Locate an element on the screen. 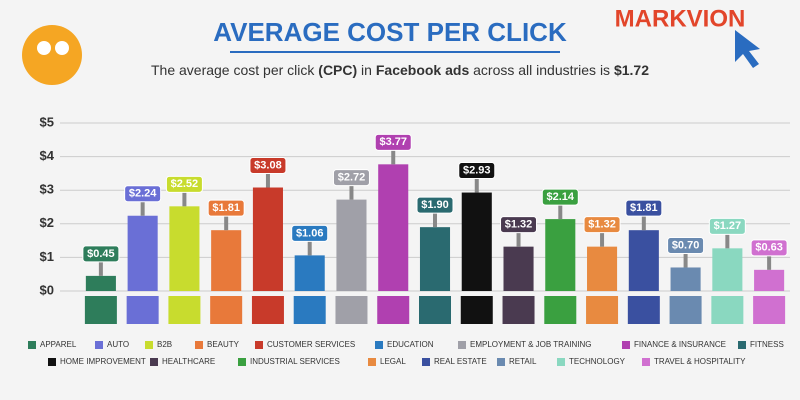  value-label: $1.27 is located at coordinates (728, 226).